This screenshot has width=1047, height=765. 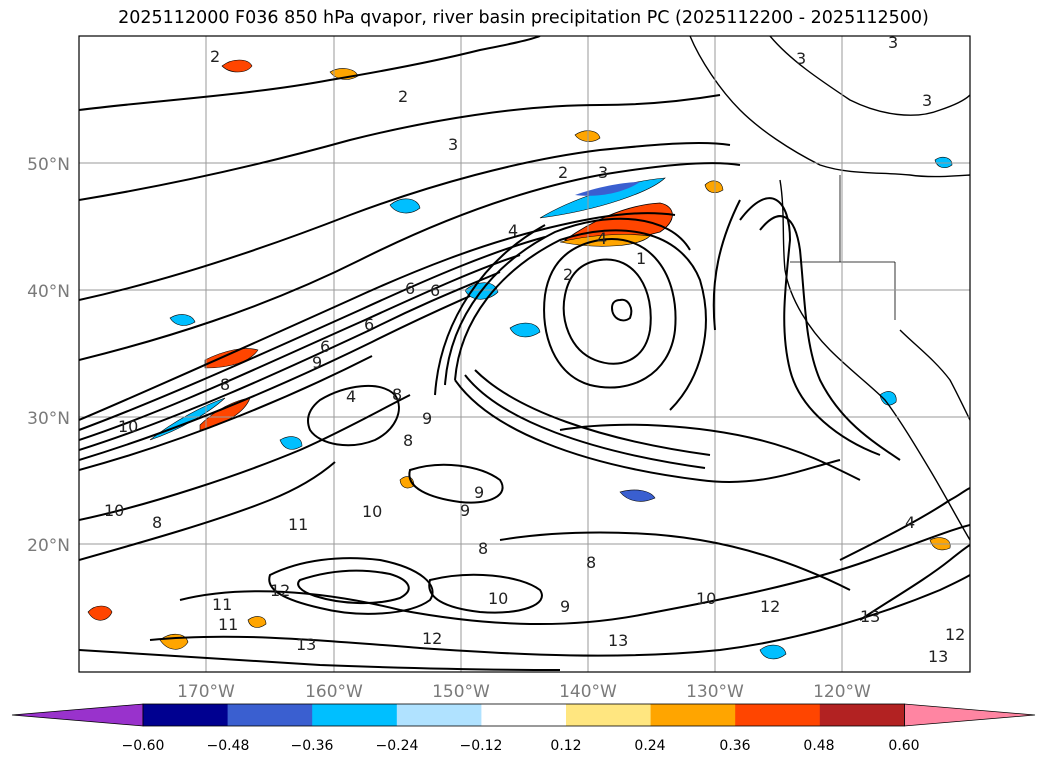 What do you see at coordinates (481, 746) in the screenshot?
I see `colorbar-tick-label: −0.12` at bounding box center [481, 746].